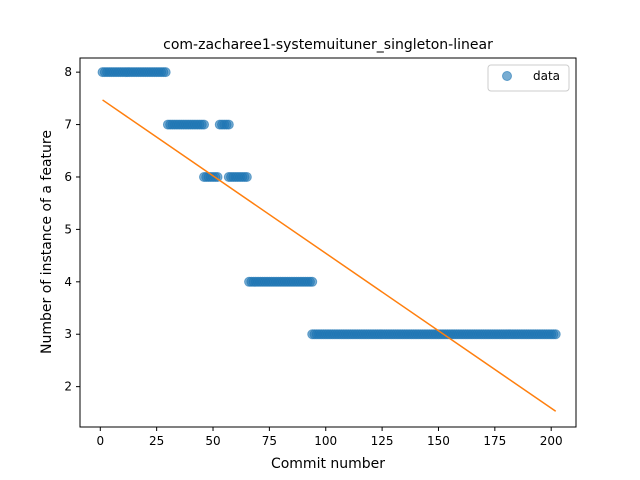 This screenshot has height=480, width=640. I want to click on y-tick-label: 4, so click(68, 282).